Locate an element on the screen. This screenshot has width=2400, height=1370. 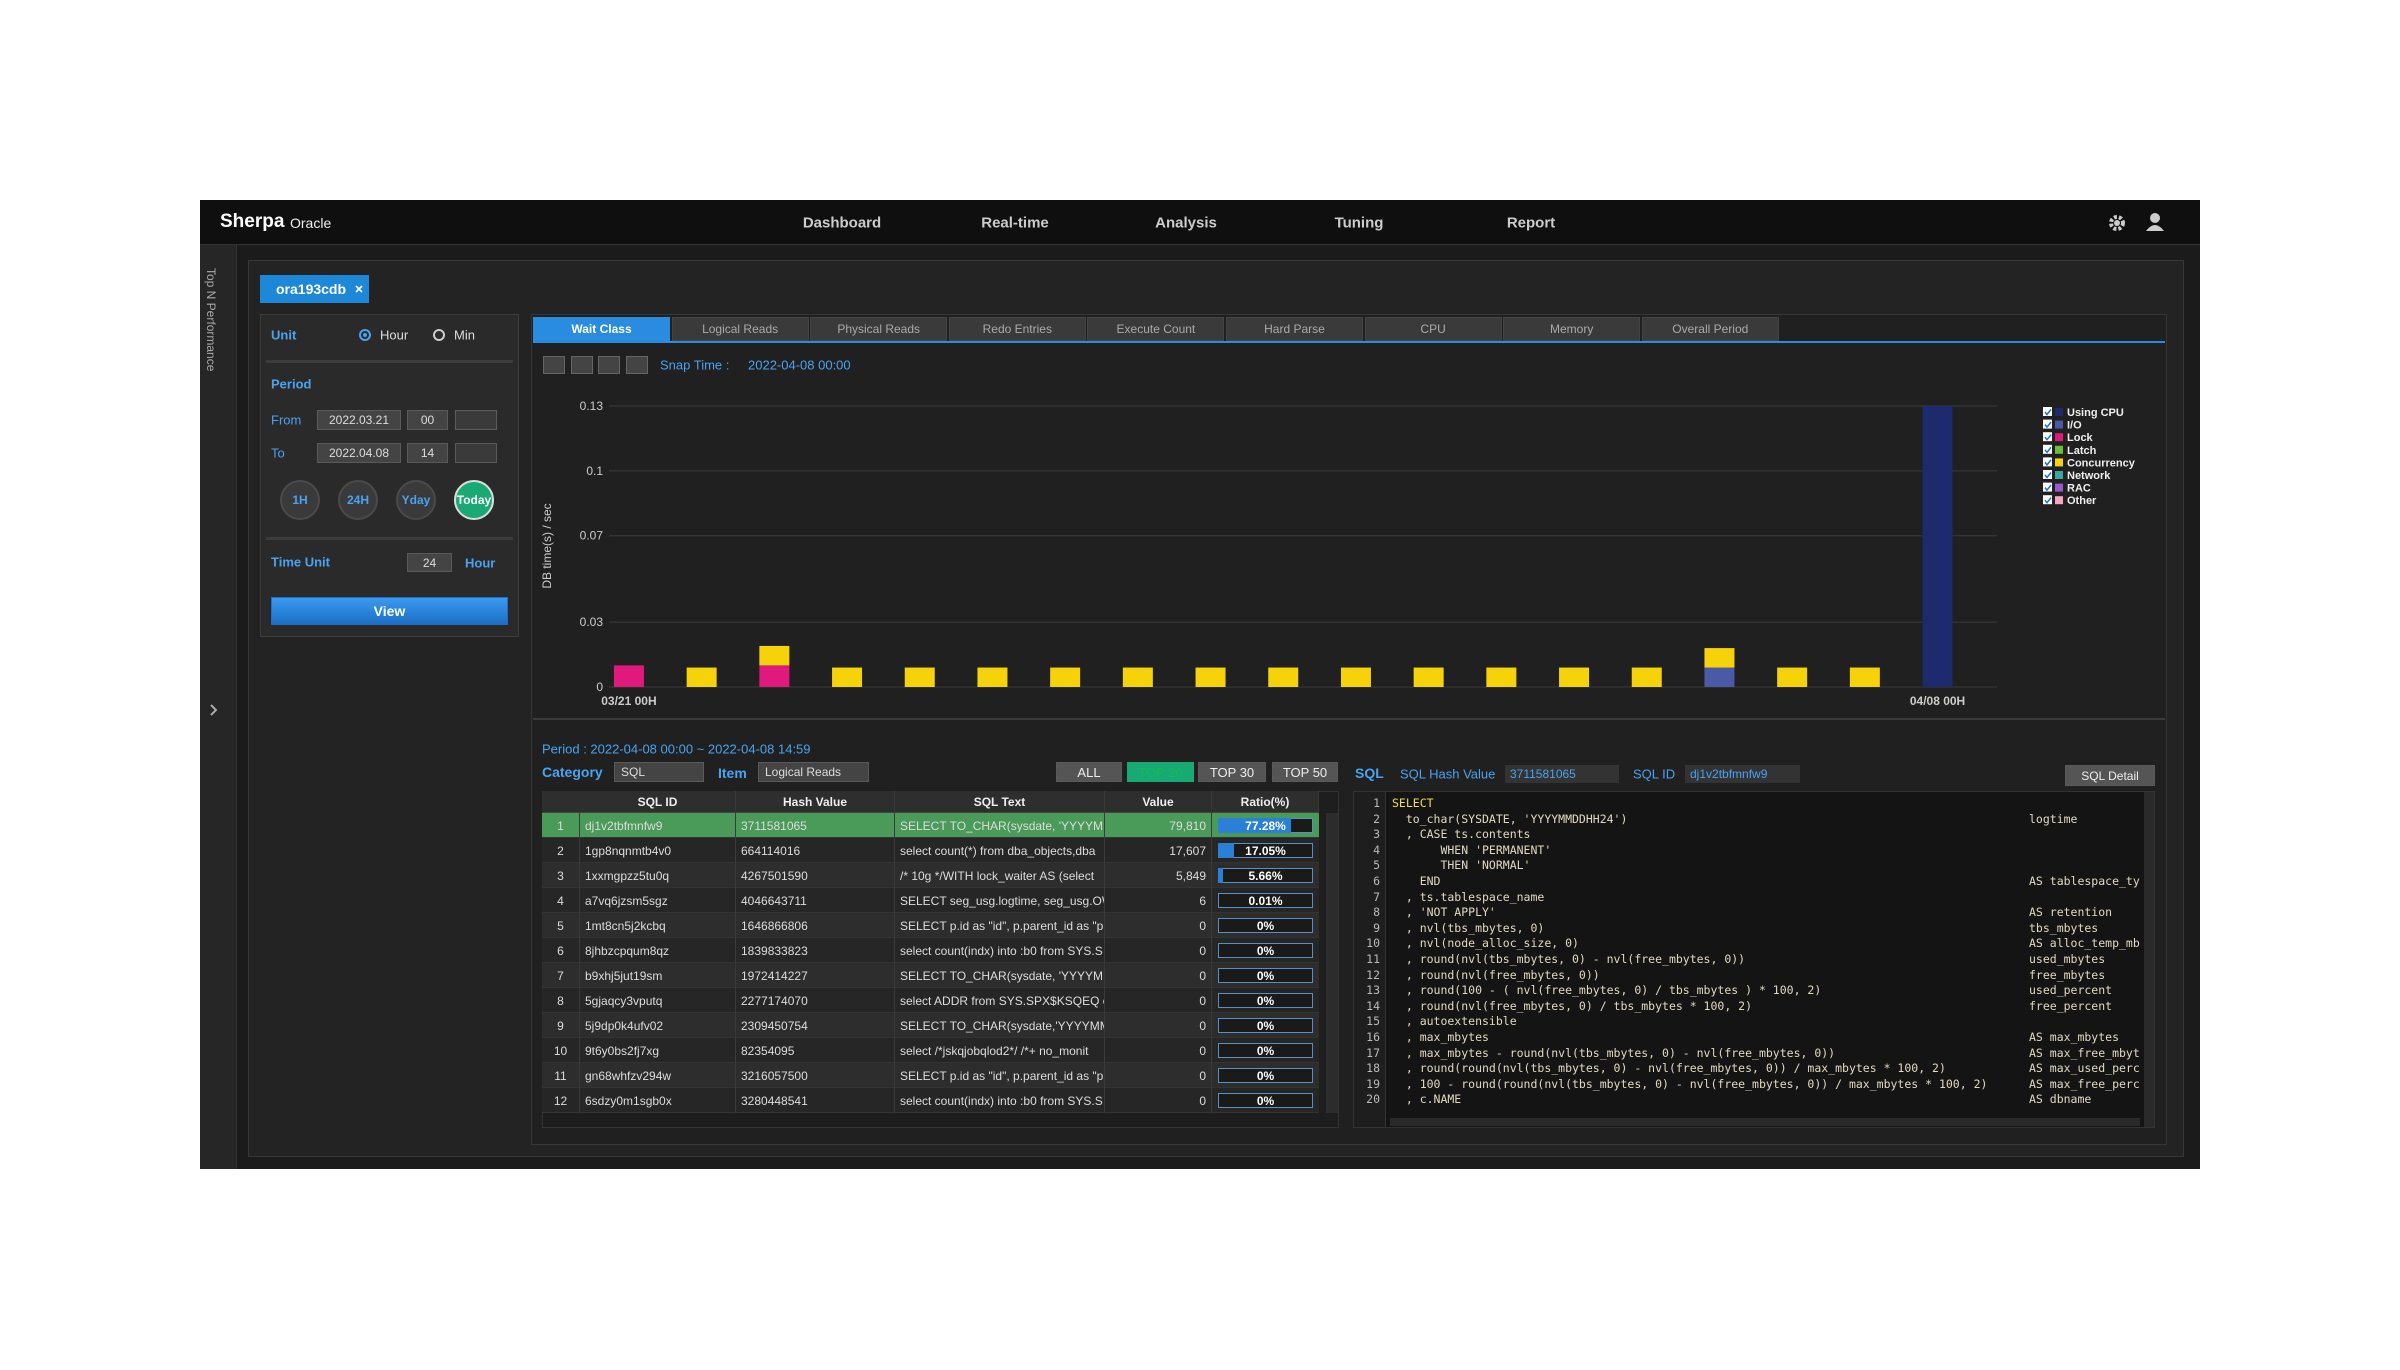
radio-min is located at coordinates (439, 335).